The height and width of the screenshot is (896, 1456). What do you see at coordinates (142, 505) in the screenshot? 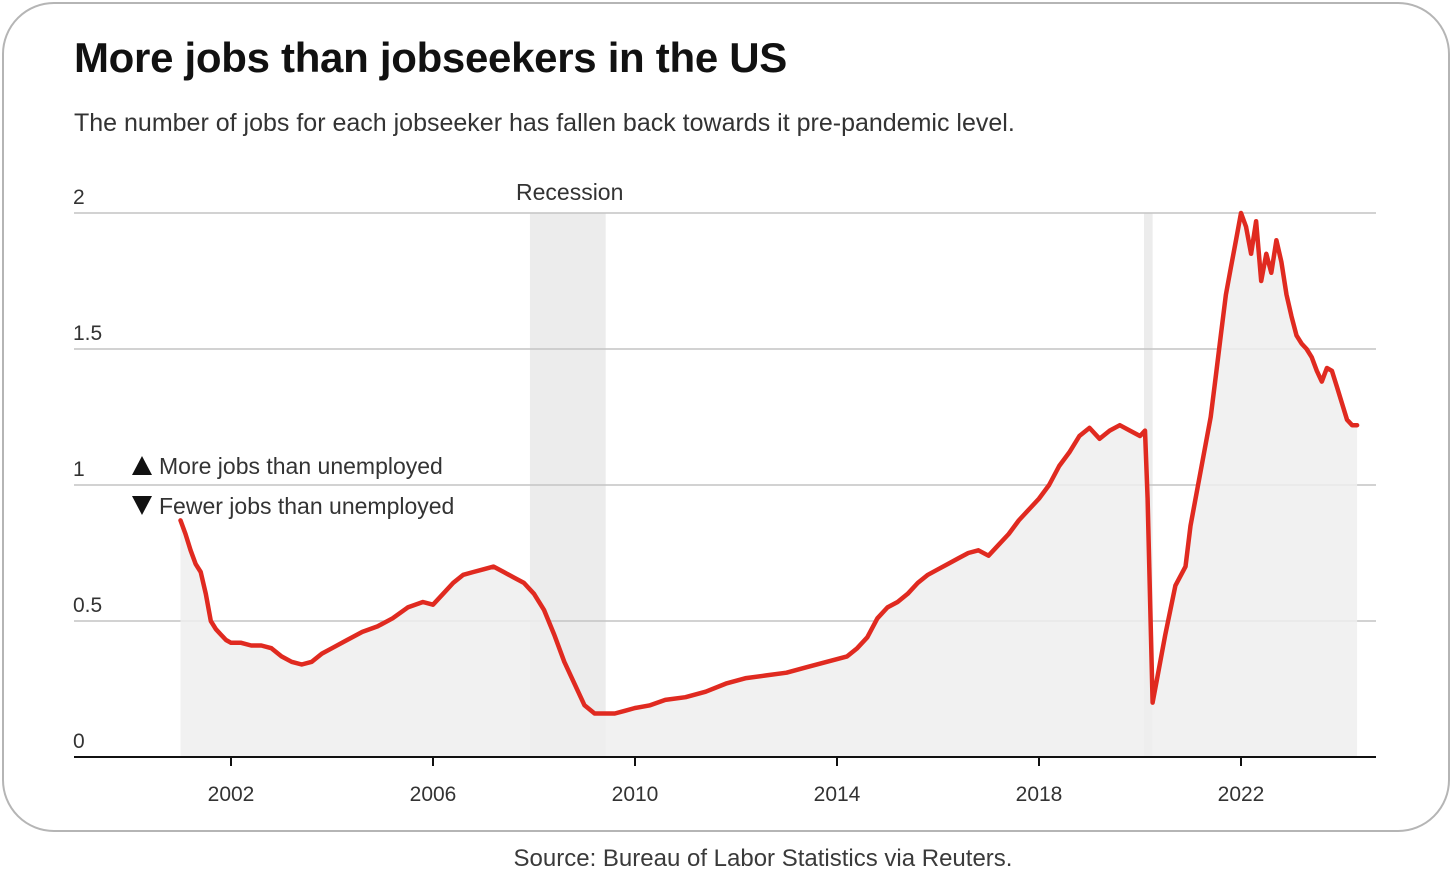
I see `down-triangle-icon` at bounding box center [142, 505].